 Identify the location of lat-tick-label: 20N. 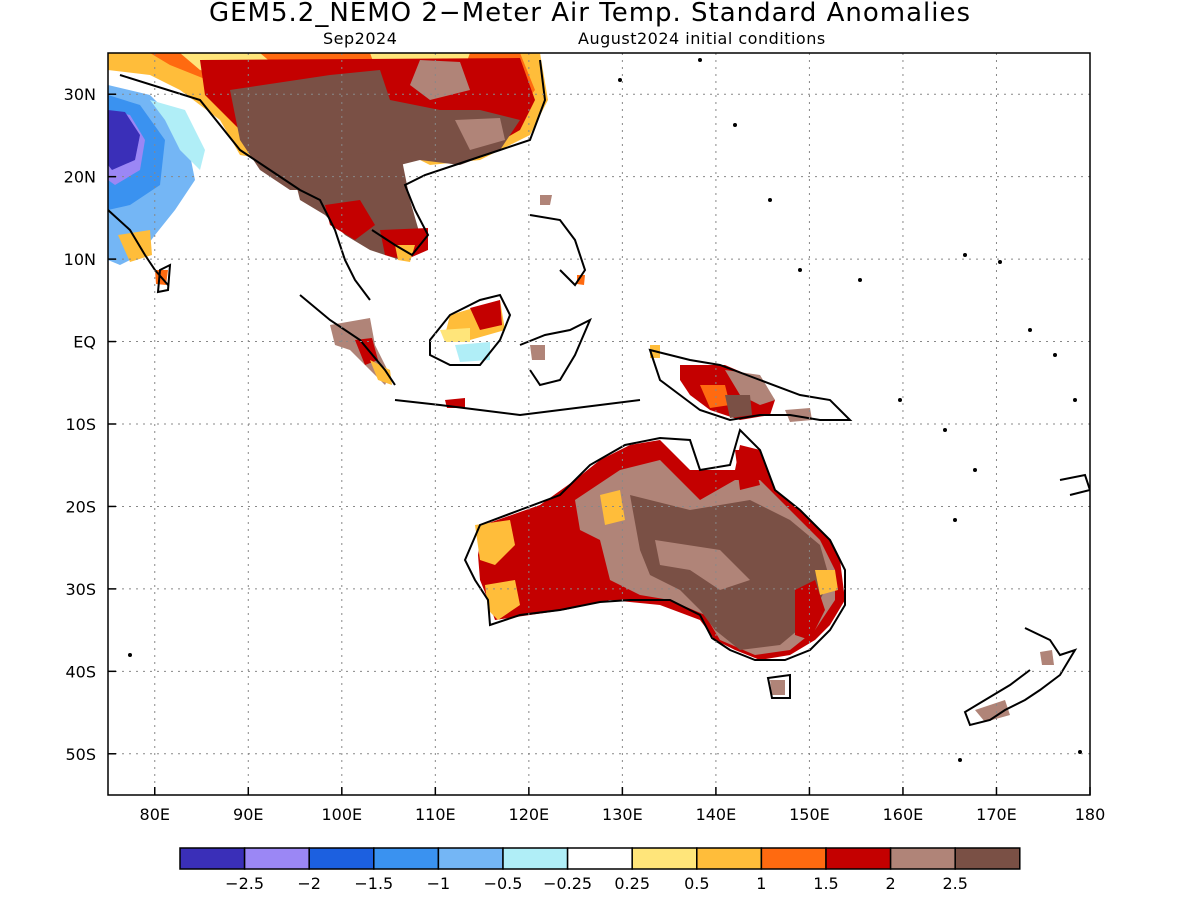
(80, 177).